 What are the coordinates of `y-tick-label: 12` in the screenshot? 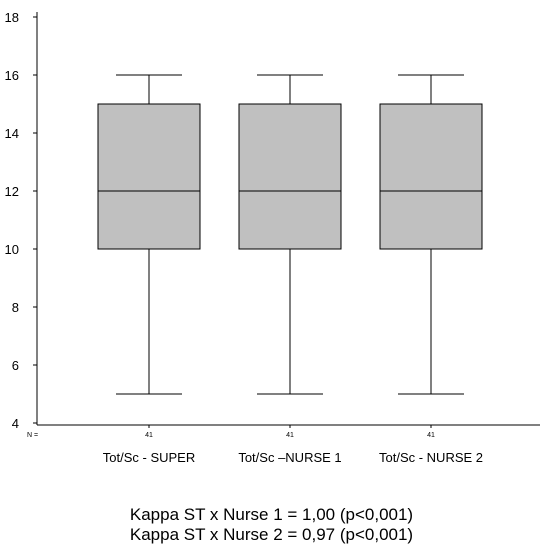 It's located at (12, 191).